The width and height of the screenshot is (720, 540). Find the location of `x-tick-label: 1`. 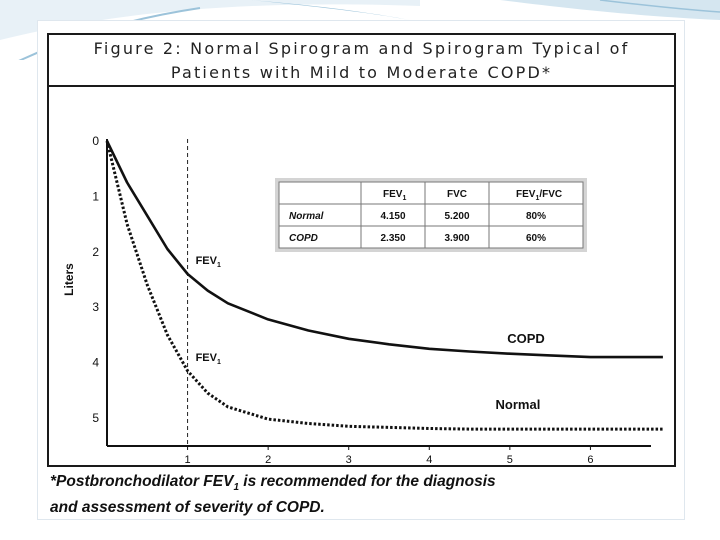

x-tick-label: 1 is located at coordinates (188, 459).